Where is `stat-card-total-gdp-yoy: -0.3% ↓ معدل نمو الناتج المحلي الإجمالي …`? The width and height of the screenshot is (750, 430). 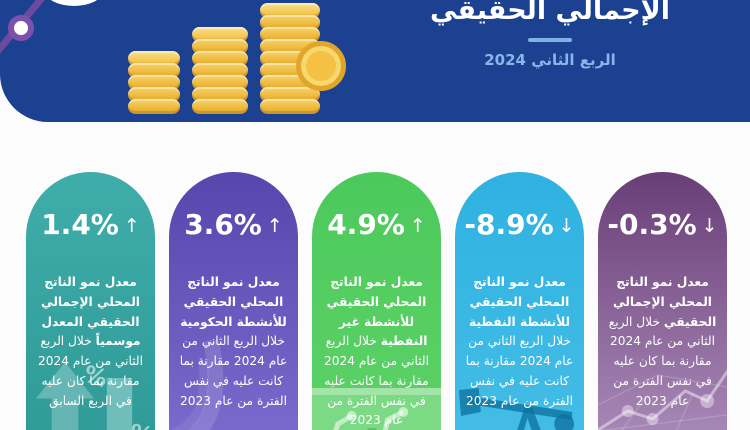
stat-card-total-gdp-yoy: -0.3% ↓ معدل نمو الناتج المحلي الإجمالي … is located at coordinates (662, 301).